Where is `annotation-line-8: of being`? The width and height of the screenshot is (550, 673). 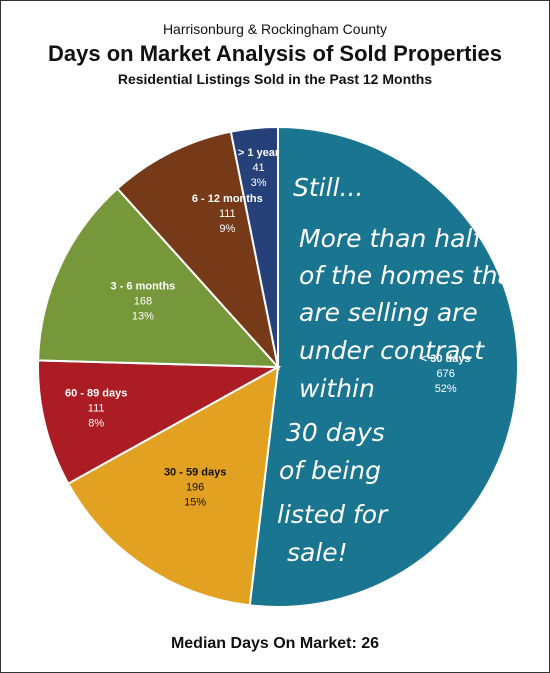
annotation-line-8: of being is located at coordinates (330, 470).